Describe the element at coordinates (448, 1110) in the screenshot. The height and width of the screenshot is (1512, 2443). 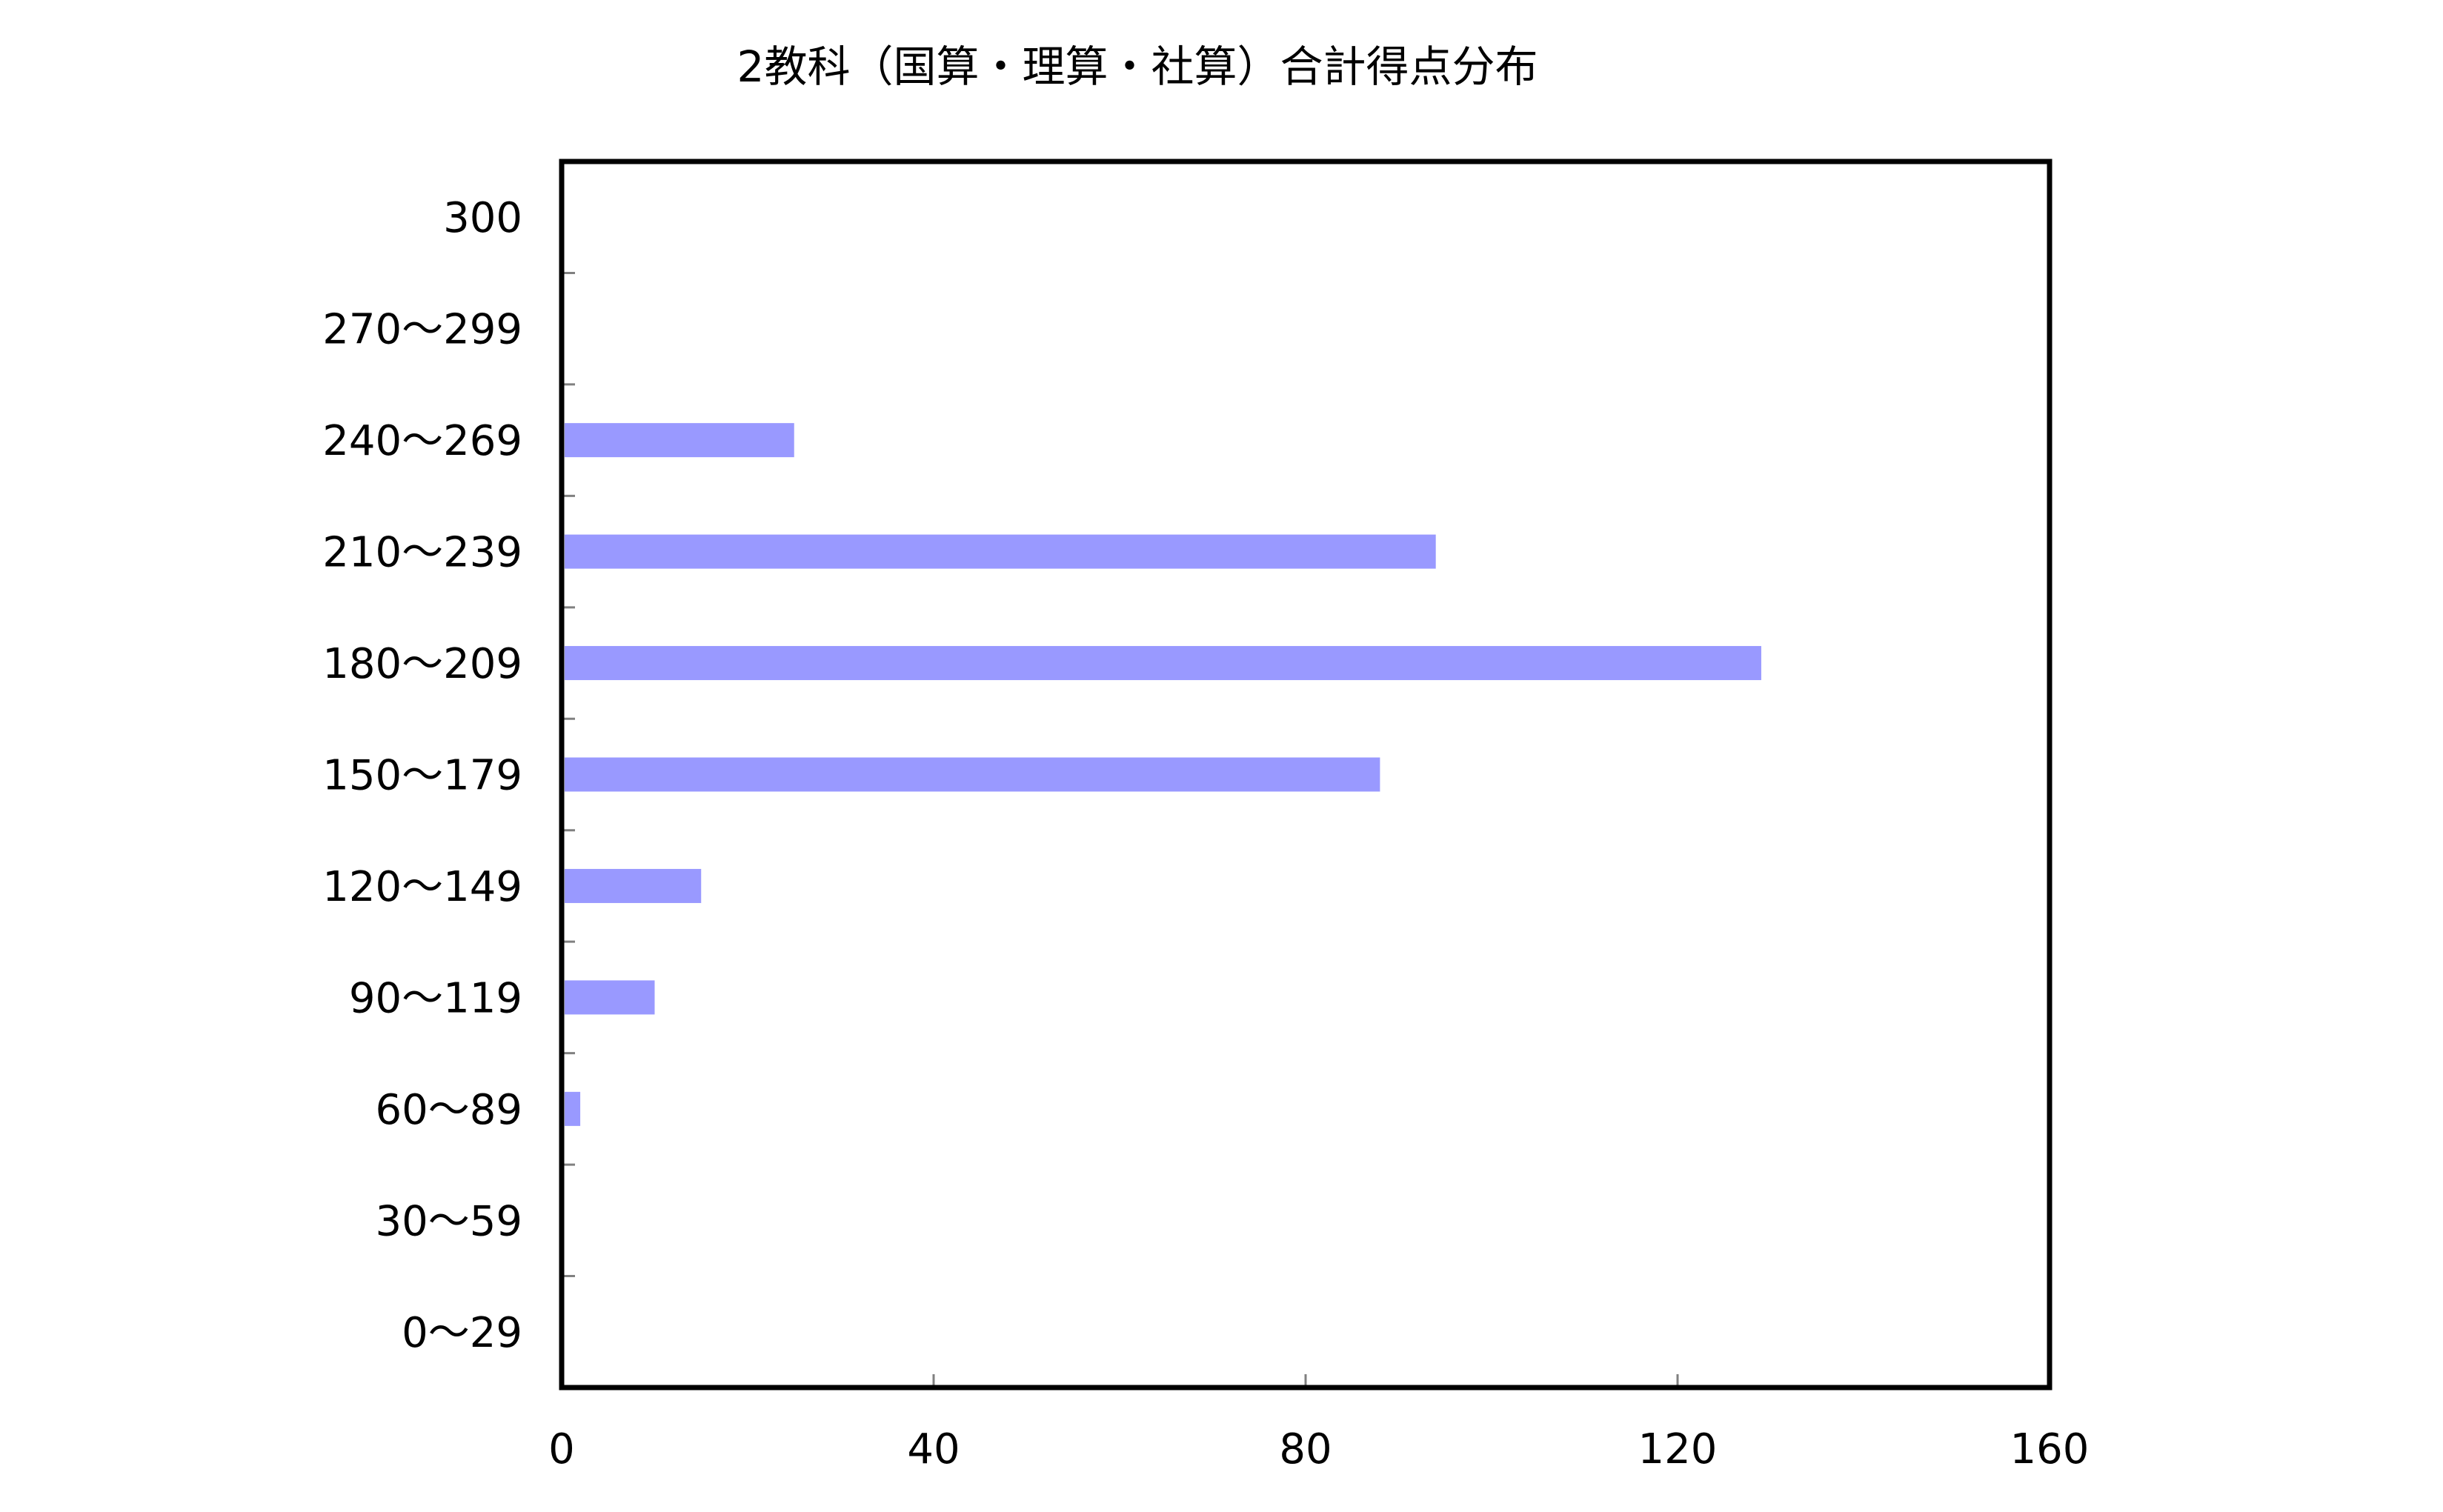
I see `y-tick-label: 60～89` at that location.